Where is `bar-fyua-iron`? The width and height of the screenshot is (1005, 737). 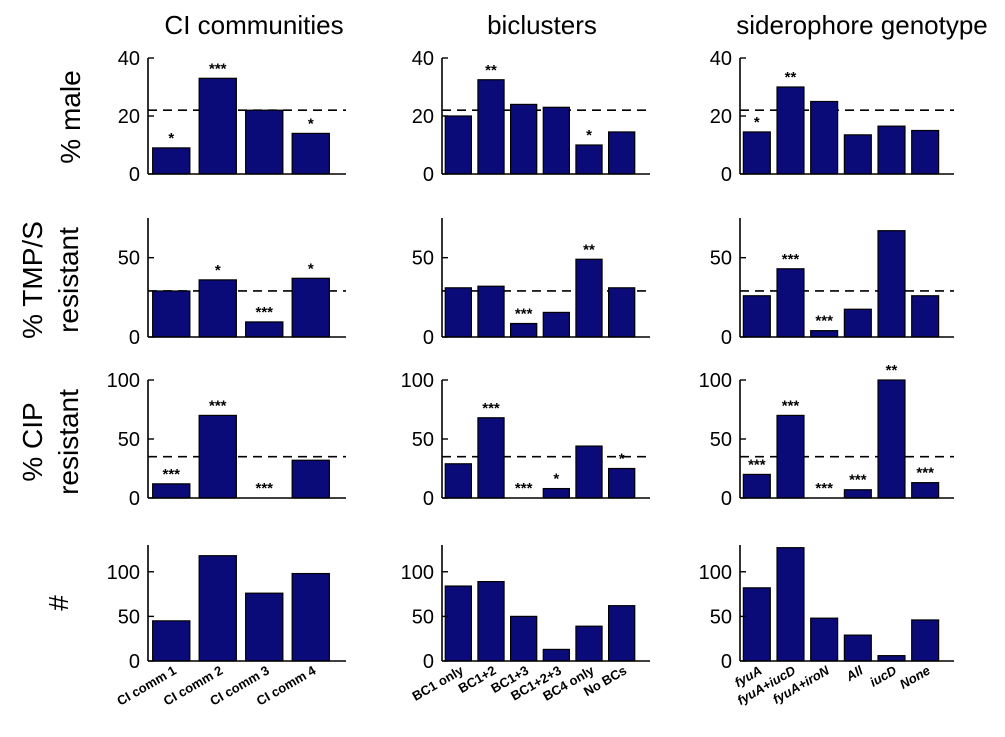 bar-fyua-iron is located at coordinates (824, 334).